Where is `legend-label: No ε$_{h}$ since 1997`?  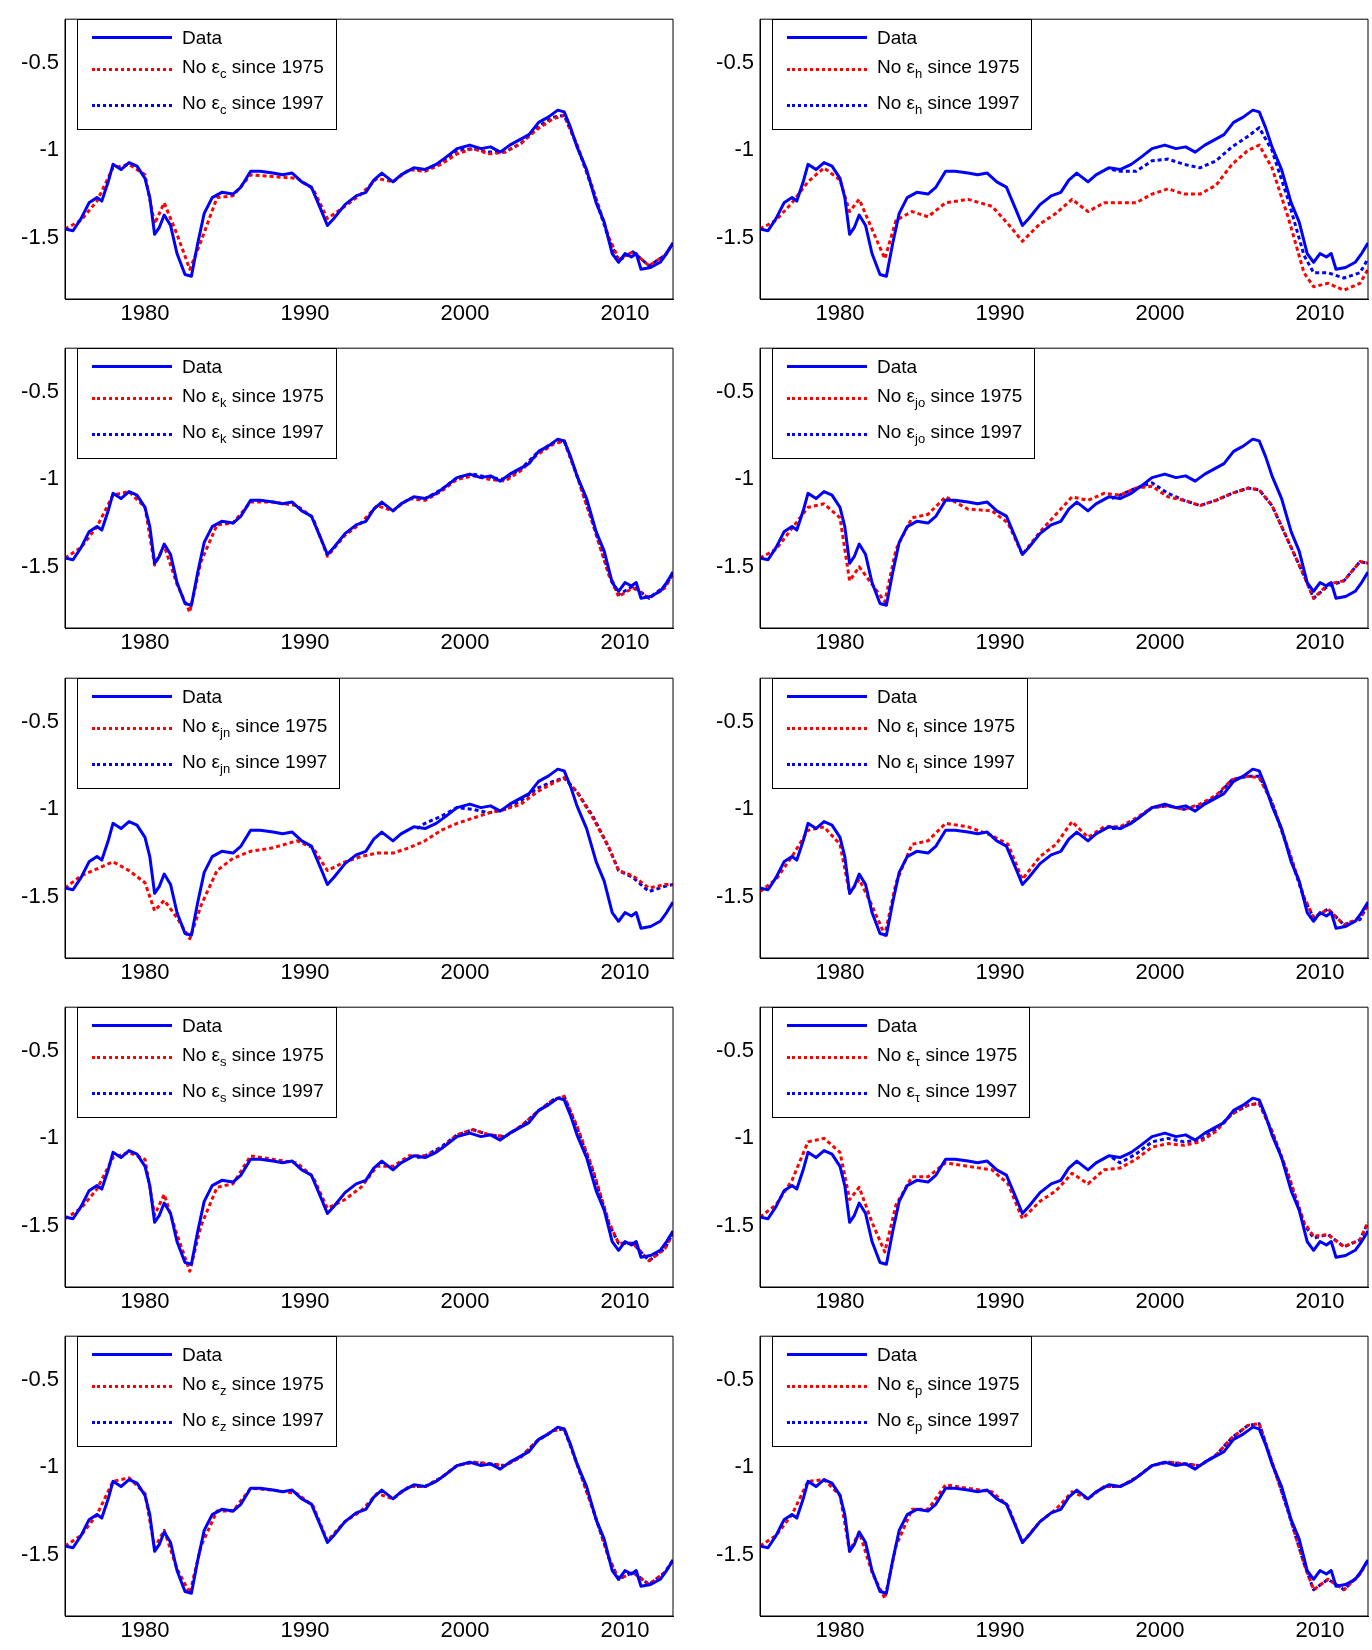 legend-label: No ε$_{h}$ since 1997 is located at coordinates (948, 104).